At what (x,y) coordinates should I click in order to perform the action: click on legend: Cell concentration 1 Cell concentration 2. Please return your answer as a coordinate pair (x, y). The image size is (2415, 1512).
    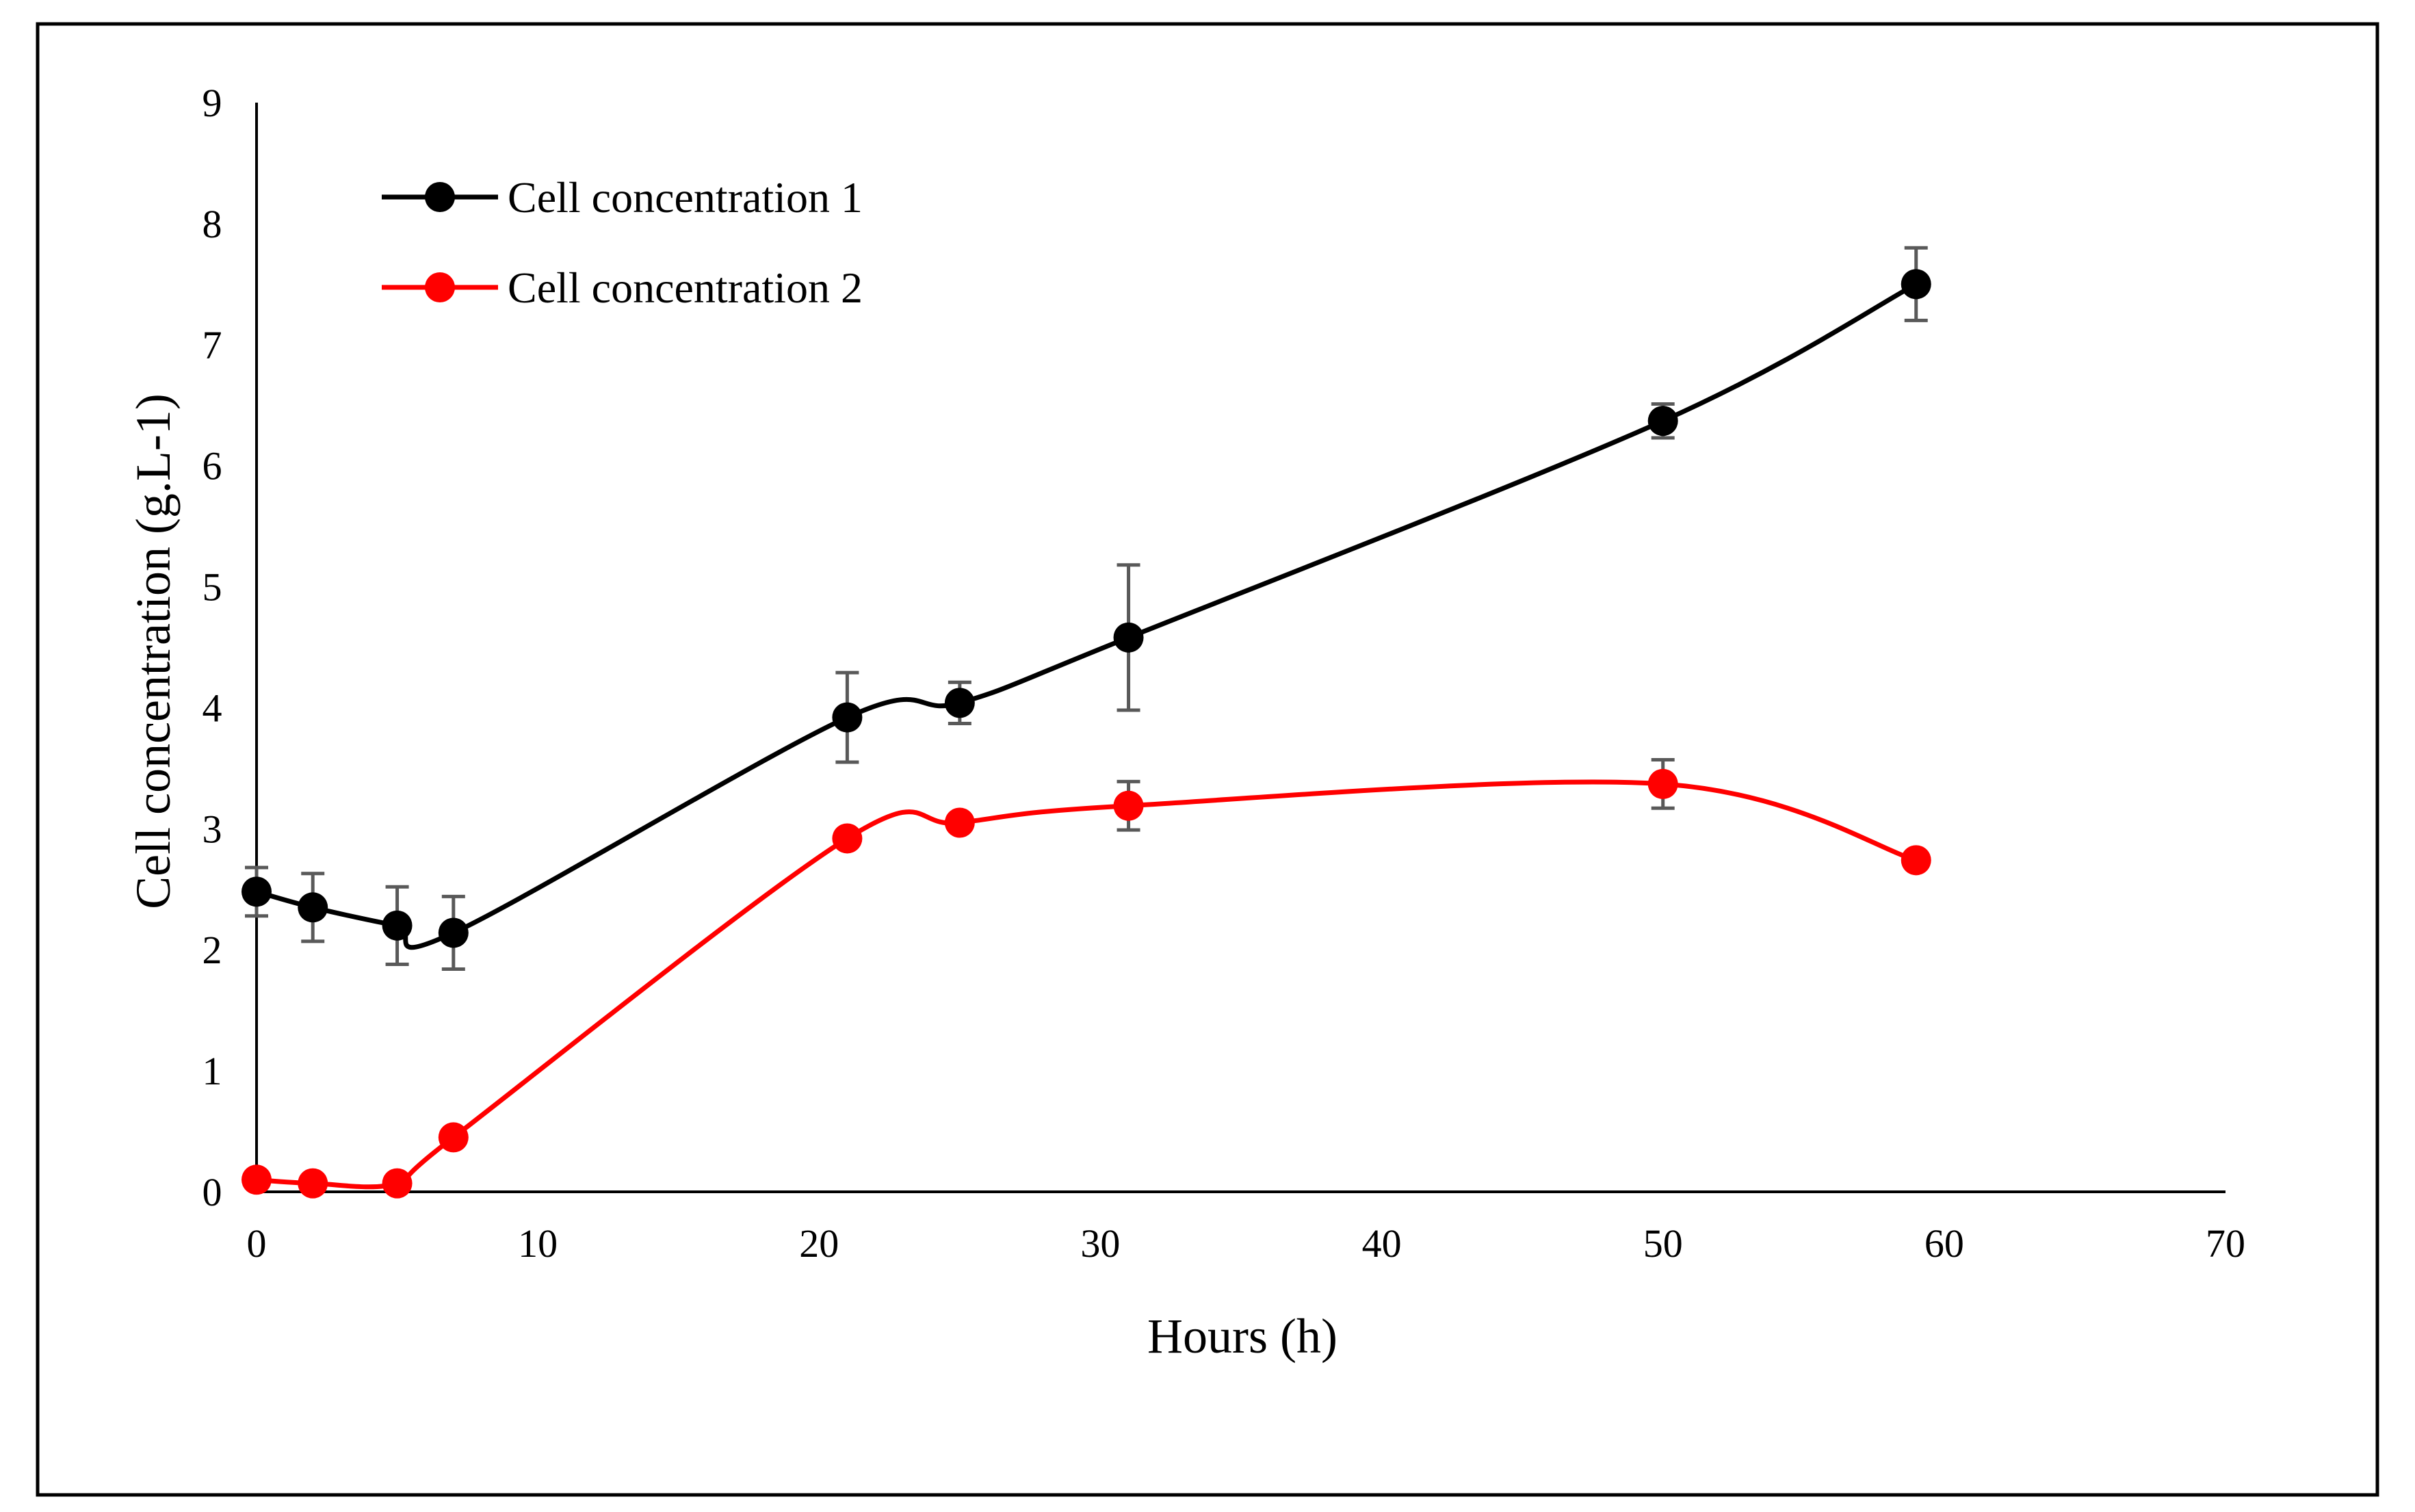
    Looking at the image, I should click on (623, 243).